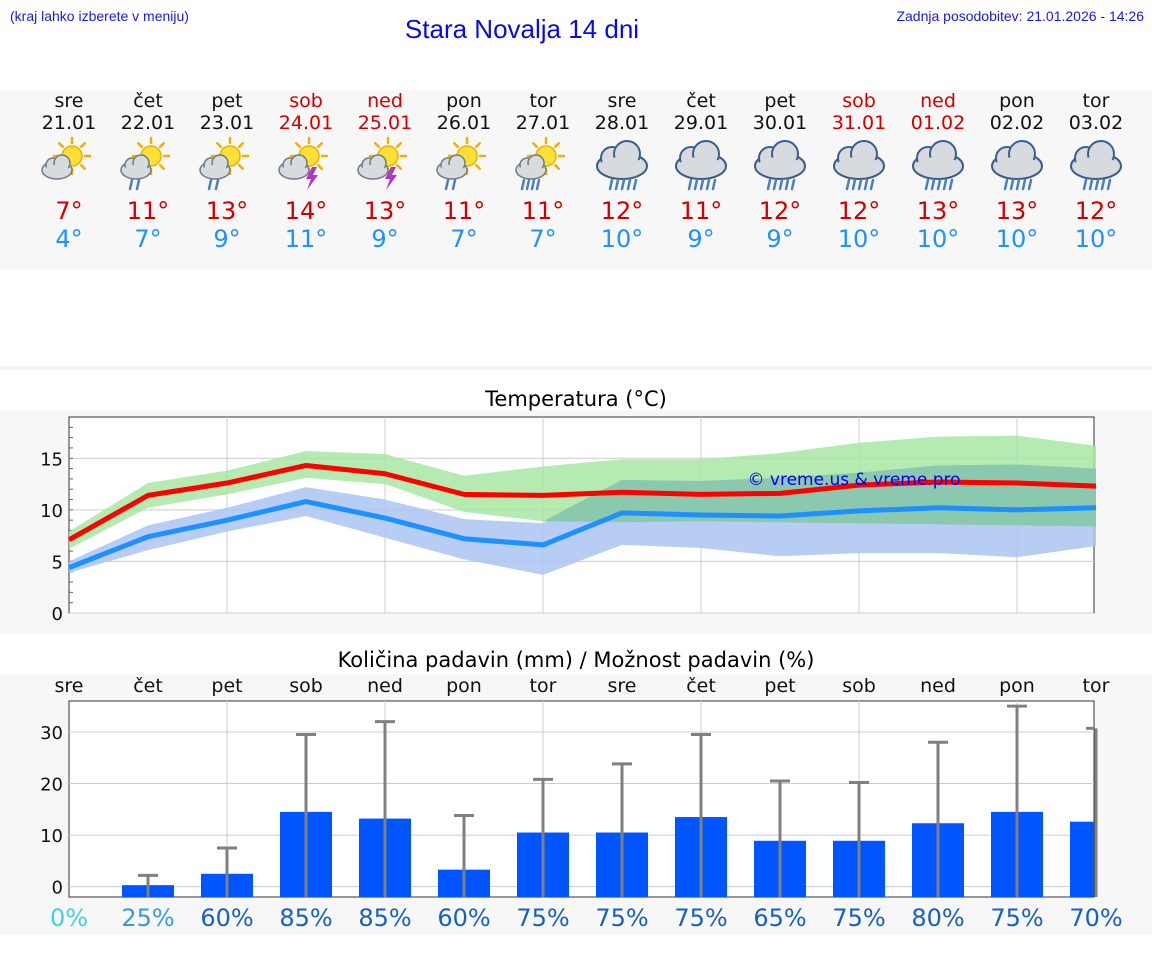 The image size is (1152, 975). I want to click on y-tick-label: 30, so click(51, 733).